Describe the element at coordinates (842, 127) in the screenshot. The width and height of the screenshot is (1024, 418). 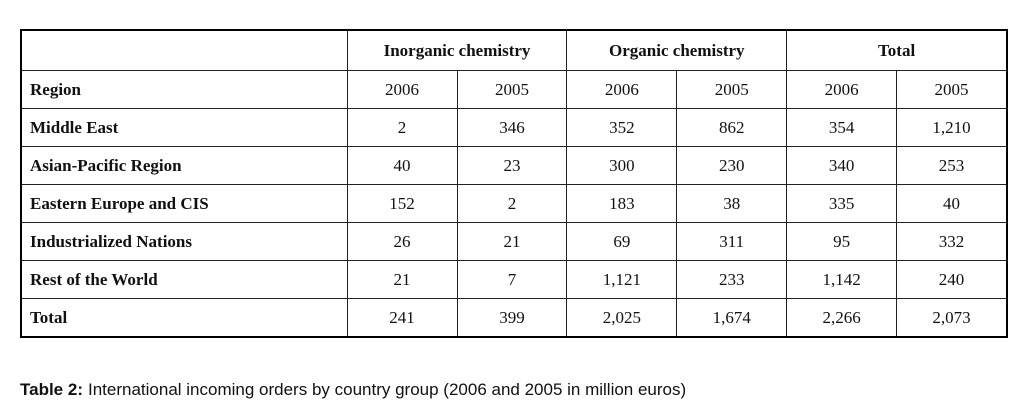
I see `value-cell: 354` at that location.